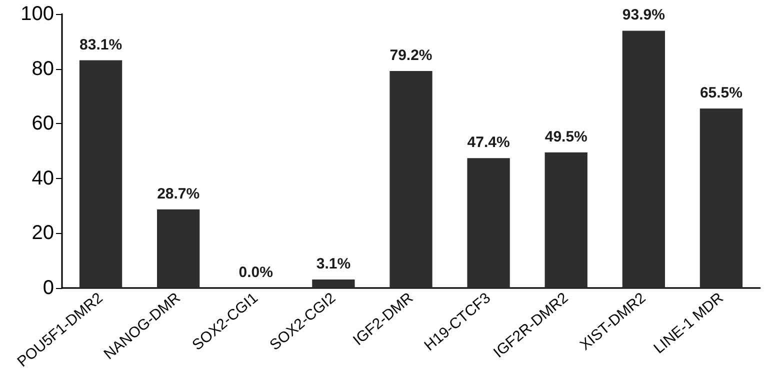 This screenshot has width=772, height=388. Describe the element at coordinates (643, 15) in the screenshot. I see `data-label: 93.9%` at that location.